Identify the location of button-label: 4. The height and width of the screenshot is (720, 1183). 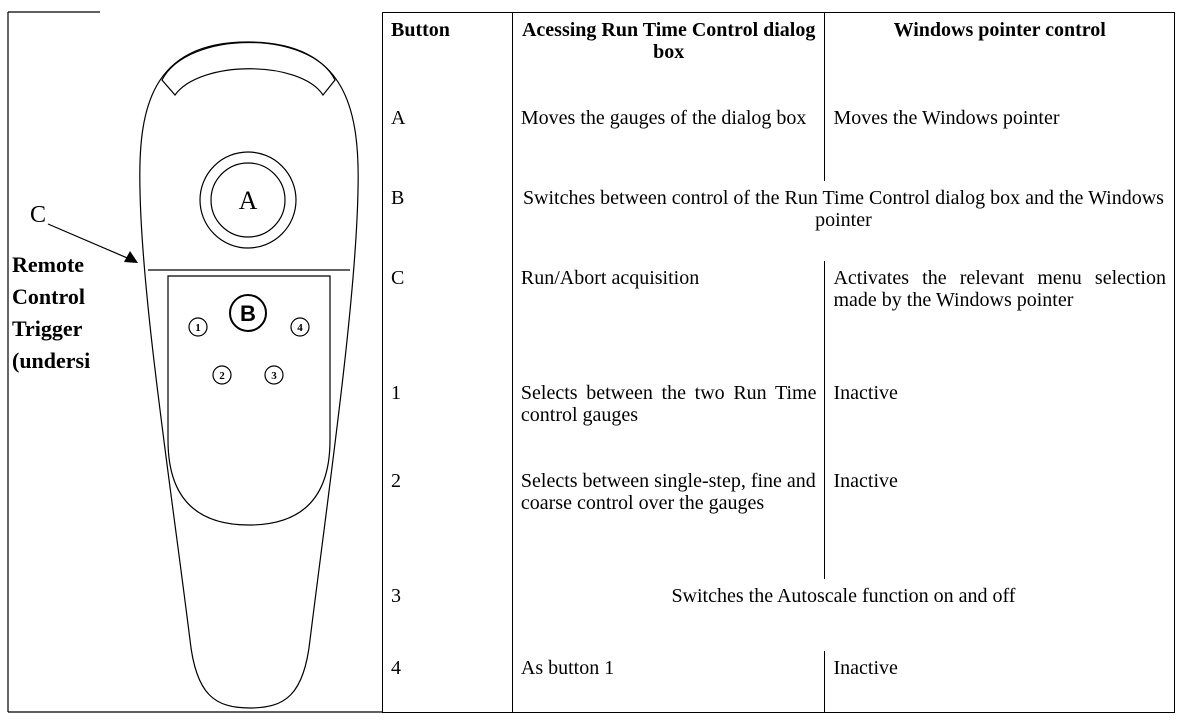
(300, 328).